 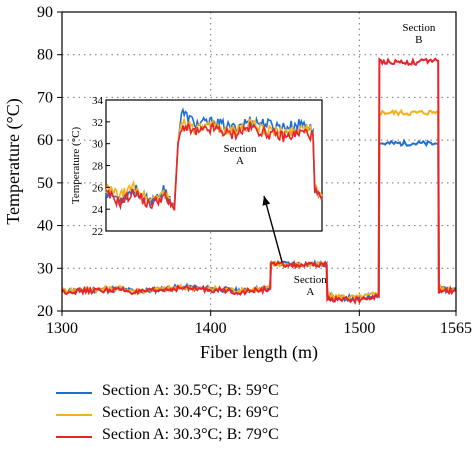 I want to click on inset-y-tick-label: 34, so click(x=98, y=101).